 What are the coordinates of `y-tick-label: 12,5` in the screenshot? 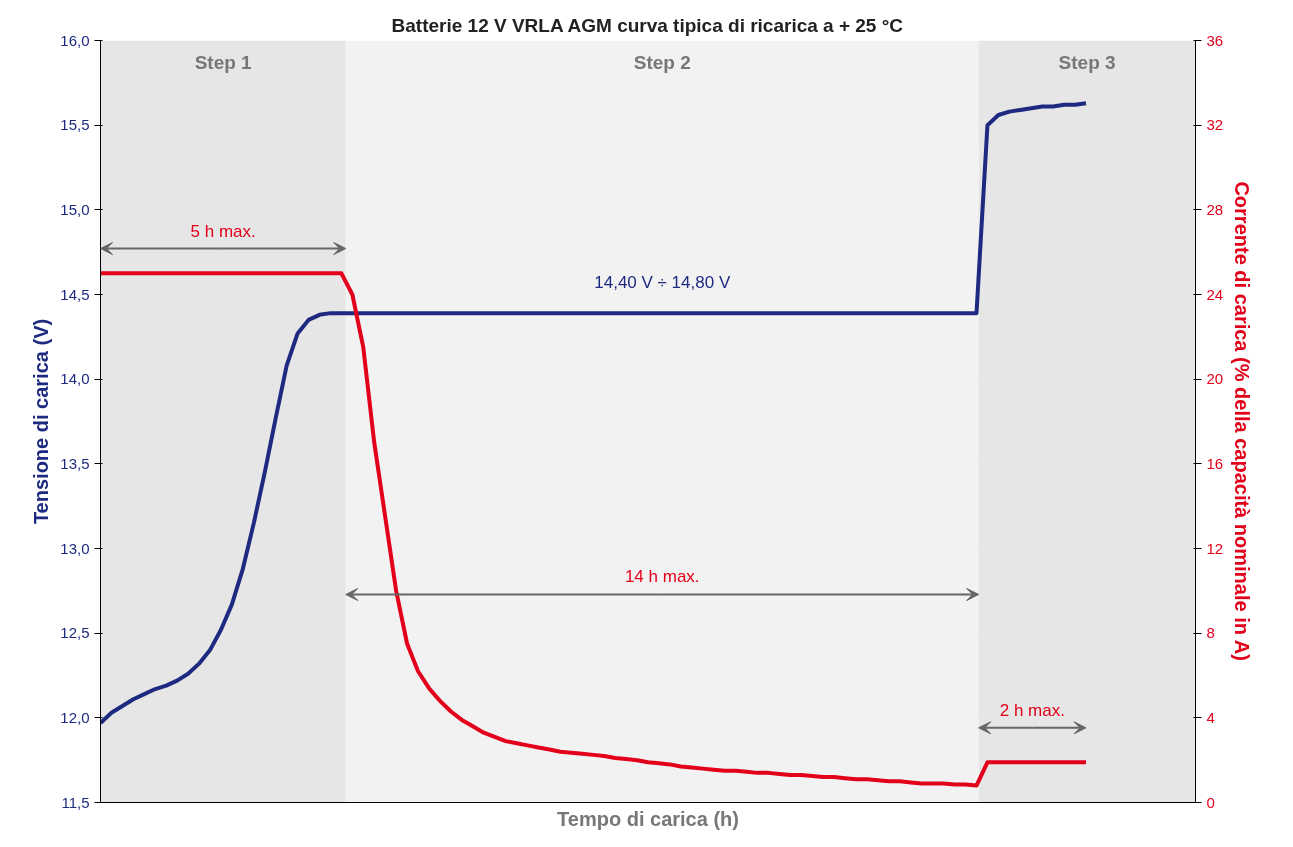 It's located at (75, 633).